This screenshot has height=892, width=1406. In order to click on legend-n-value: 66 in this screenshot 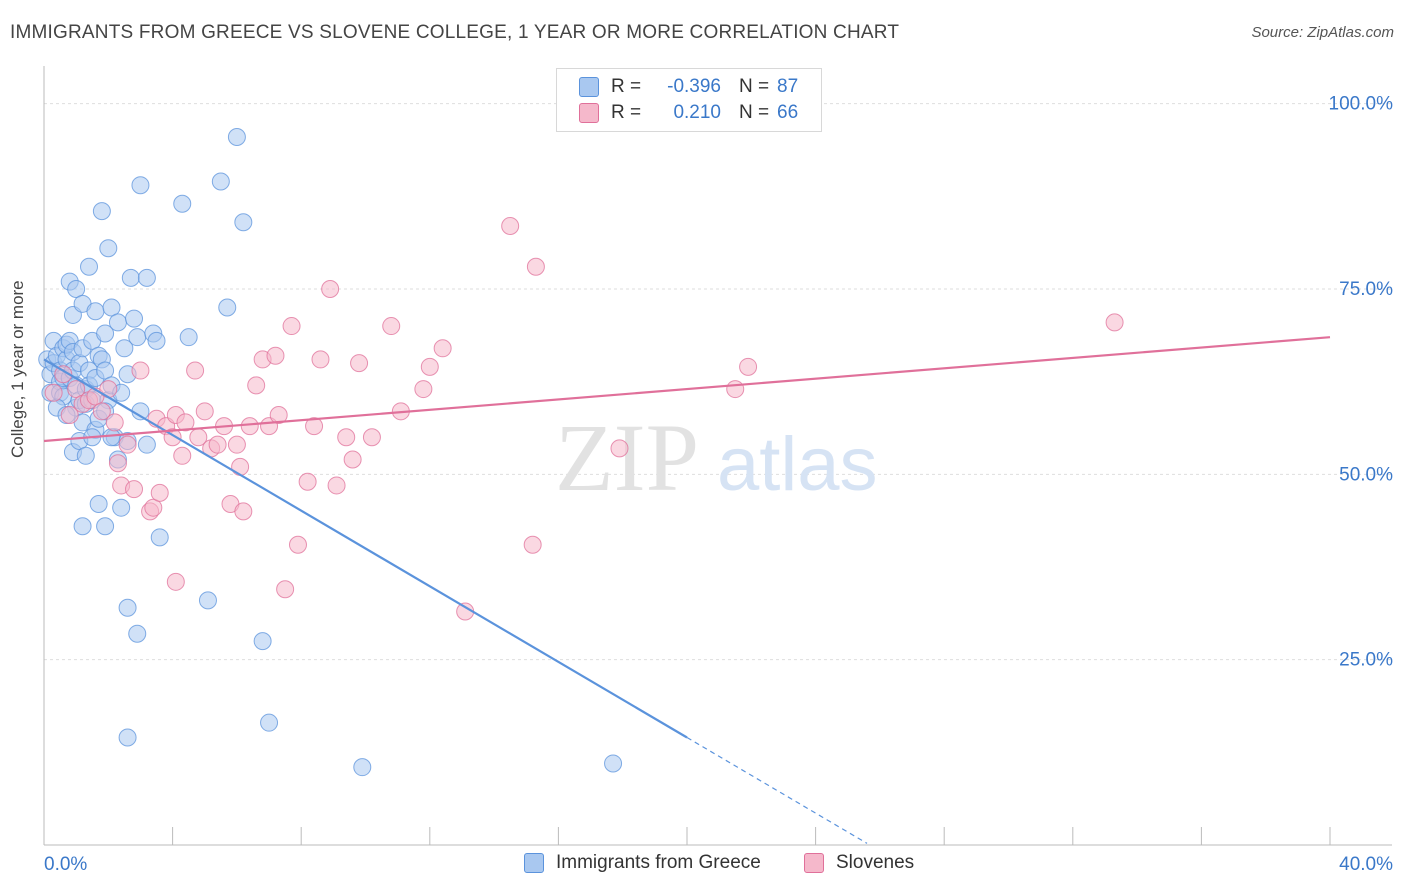, I will do `click(788, 112)`.